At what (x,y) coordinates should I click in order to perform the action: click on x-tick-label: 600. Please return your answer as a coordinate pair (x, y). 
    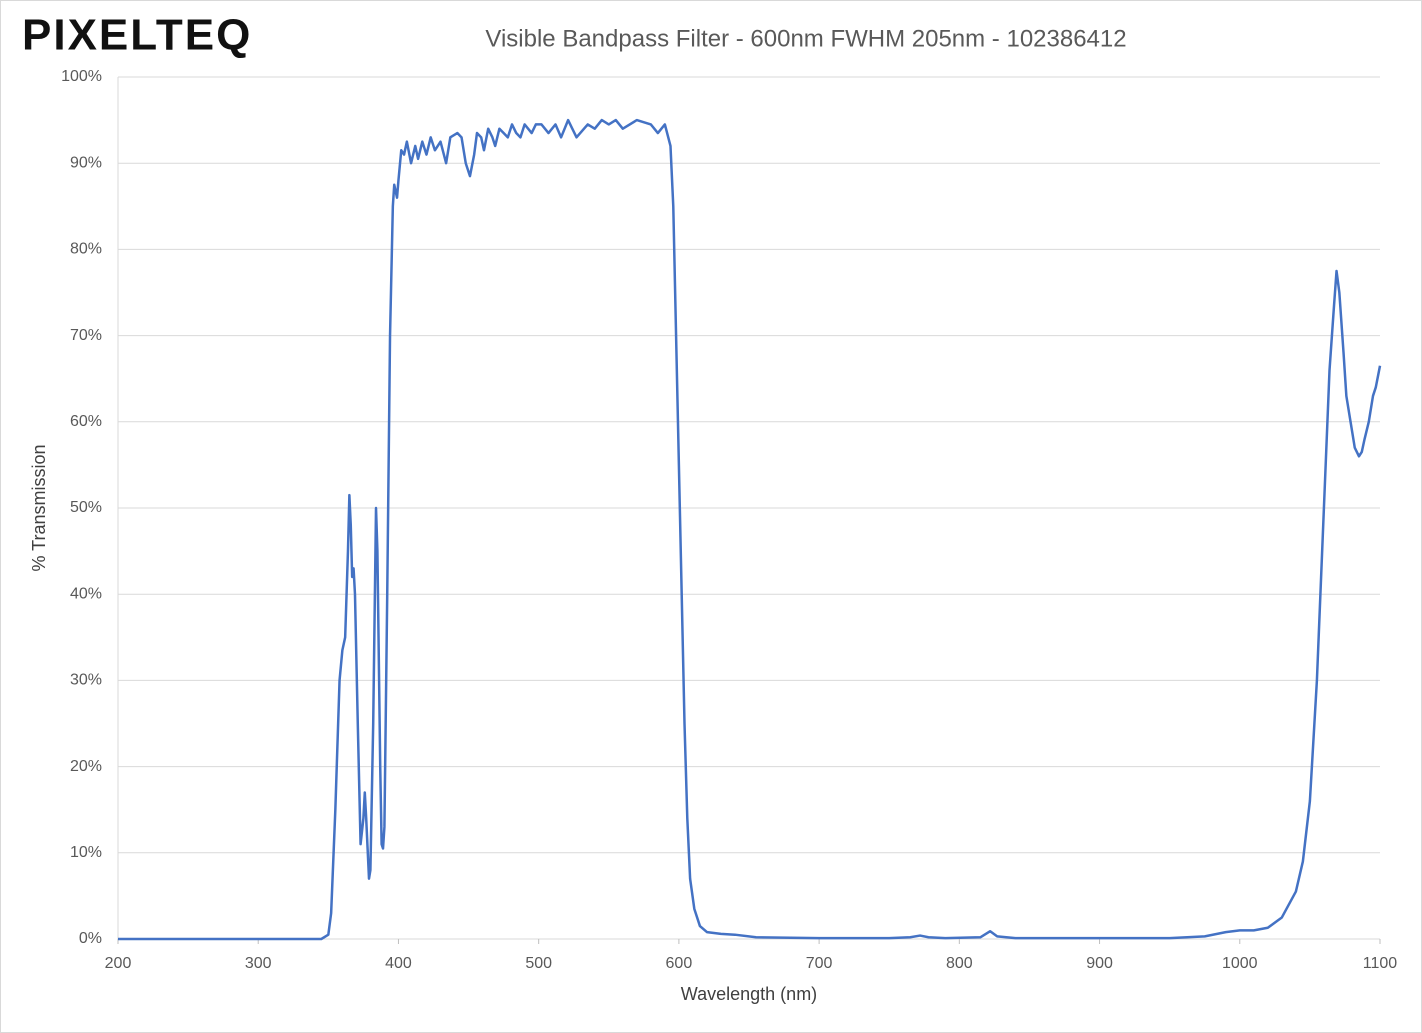
    Looking at the image, I should click on (679, 963).